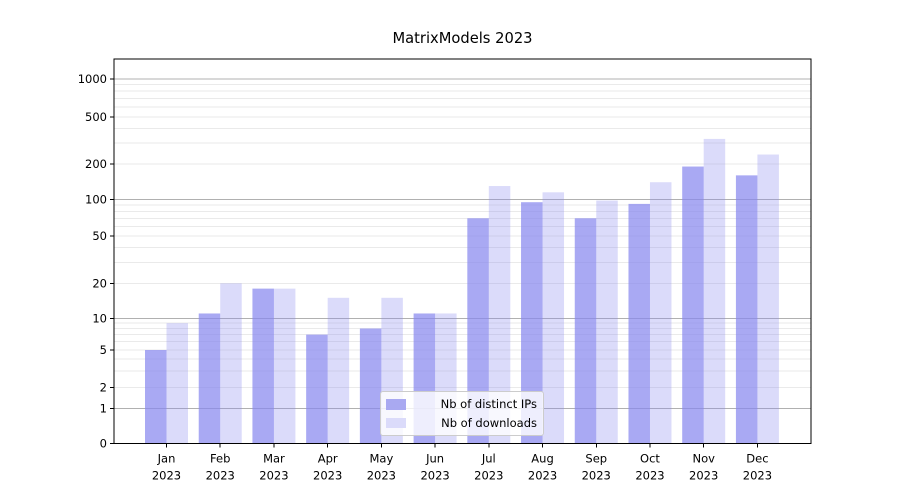 The height and width of the screenshot is (500, 900). I want to click on bar-mar-ips, so click(263, 366).